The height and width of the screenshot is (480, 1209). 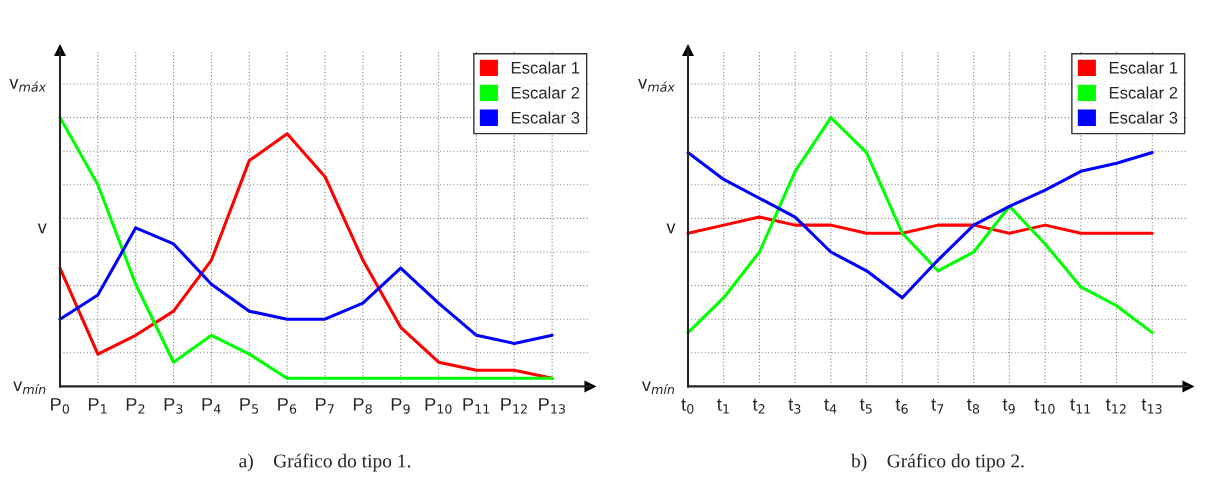 What do you see at coordinates (830, 406) in the screenshot?
I see `x-tick-label: t$_{4}$` at bounding box center [830, 406].